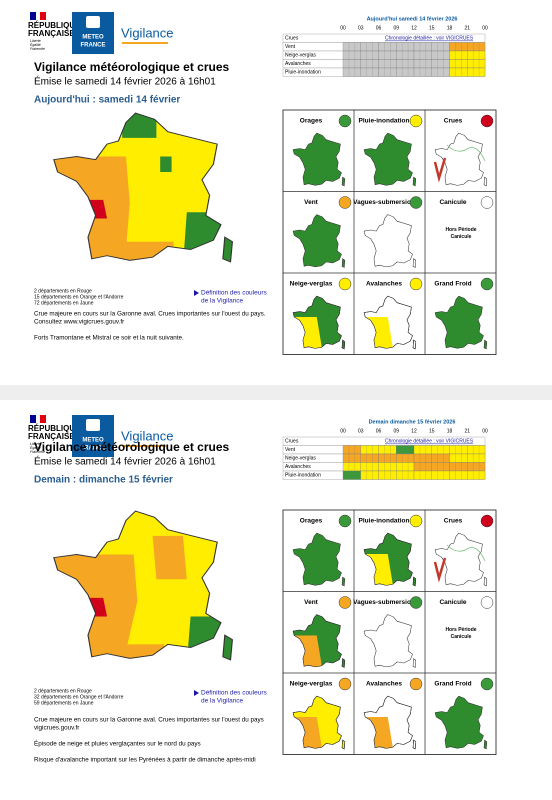 Image resolution: width=552 pixels, height=800 pixels. Describe the element at coordinates (485, 431) in the screenshot. I see `timeline-hour: 00` at that location.